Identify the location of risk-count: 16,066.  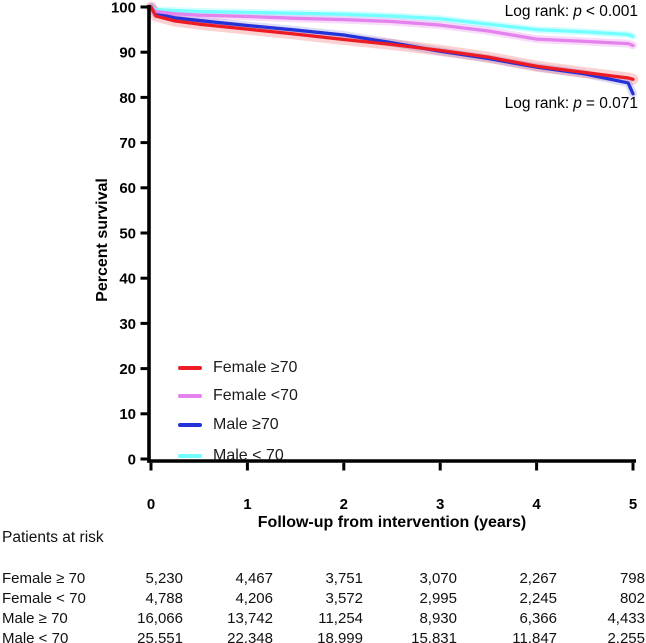
(160, 618).